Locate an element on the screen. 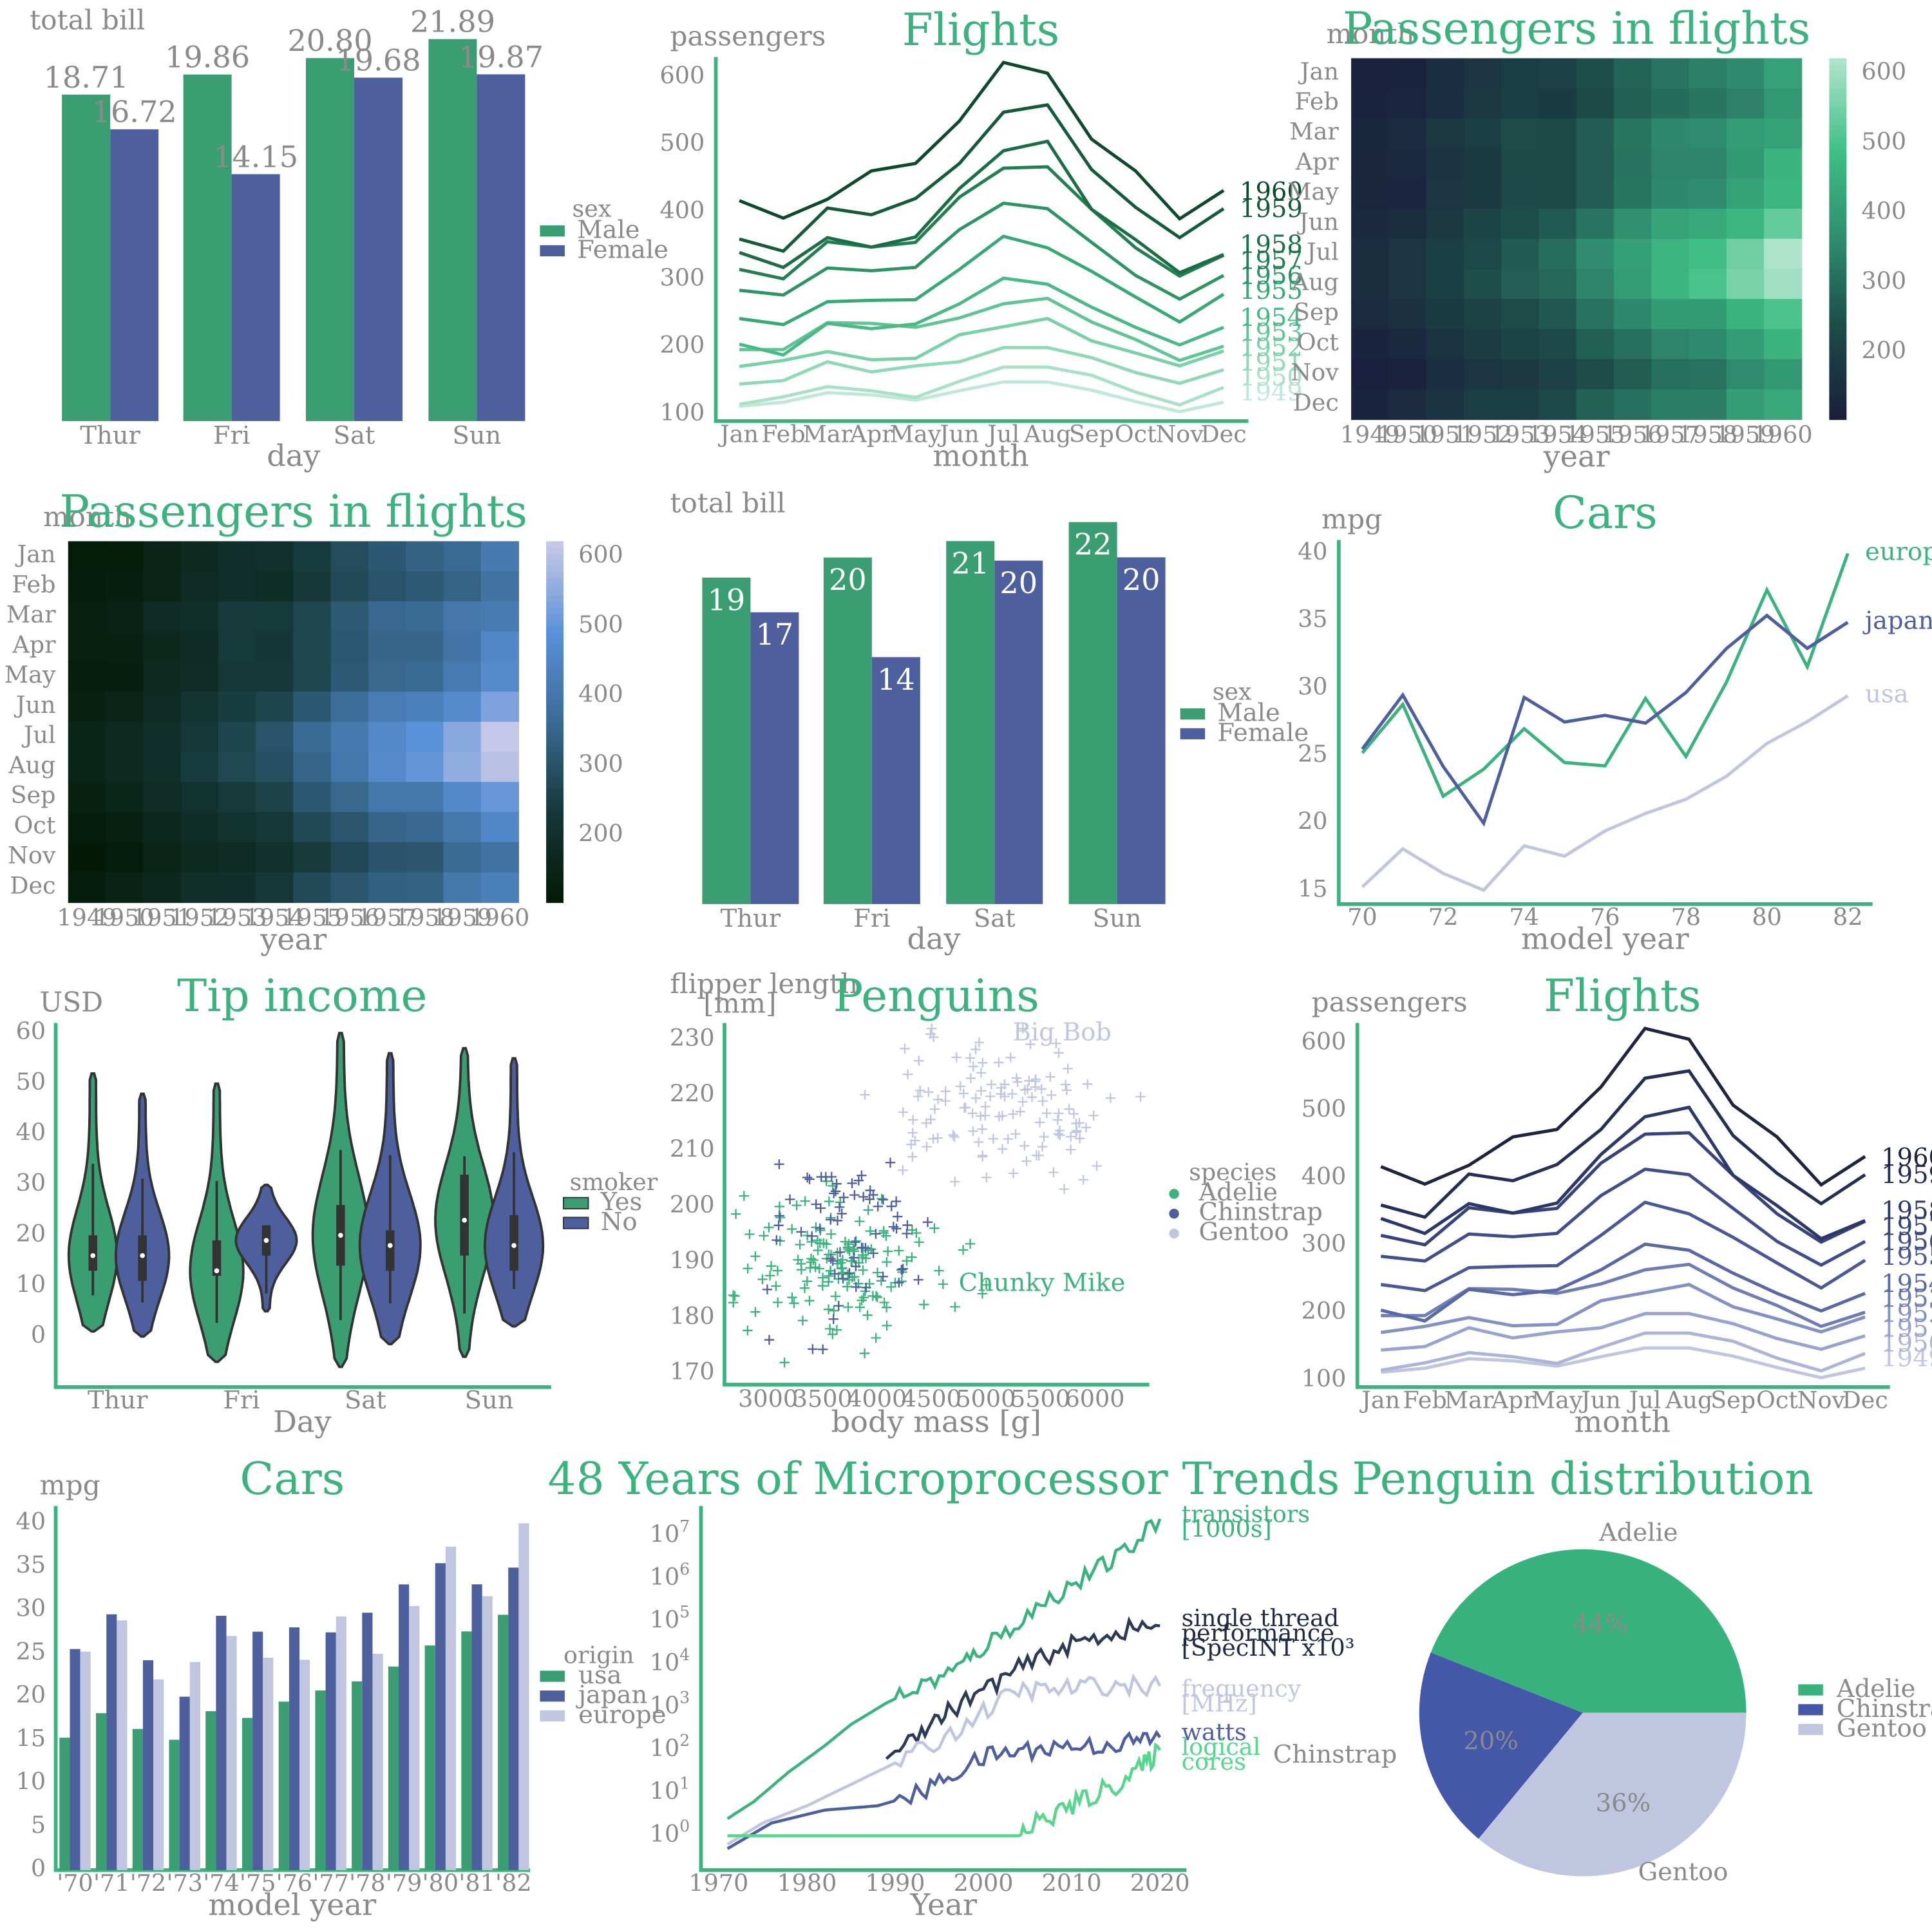 Image resolution: width=1932 pixels, height=1932 pixels. x-tick-label: 78 is located at coordinates (1686, 917).